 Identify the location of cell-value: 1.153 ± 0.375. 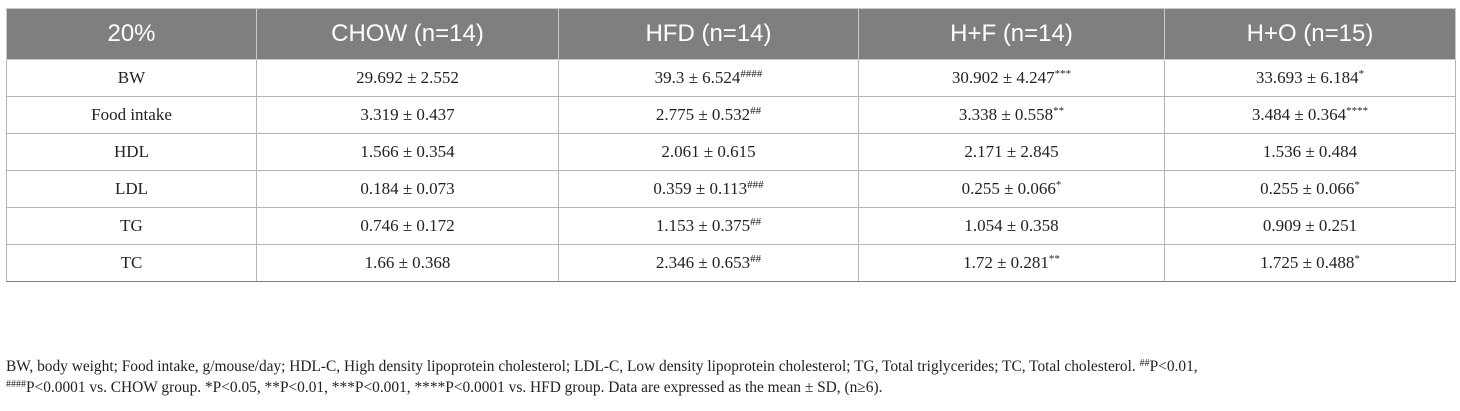
(703, 225).